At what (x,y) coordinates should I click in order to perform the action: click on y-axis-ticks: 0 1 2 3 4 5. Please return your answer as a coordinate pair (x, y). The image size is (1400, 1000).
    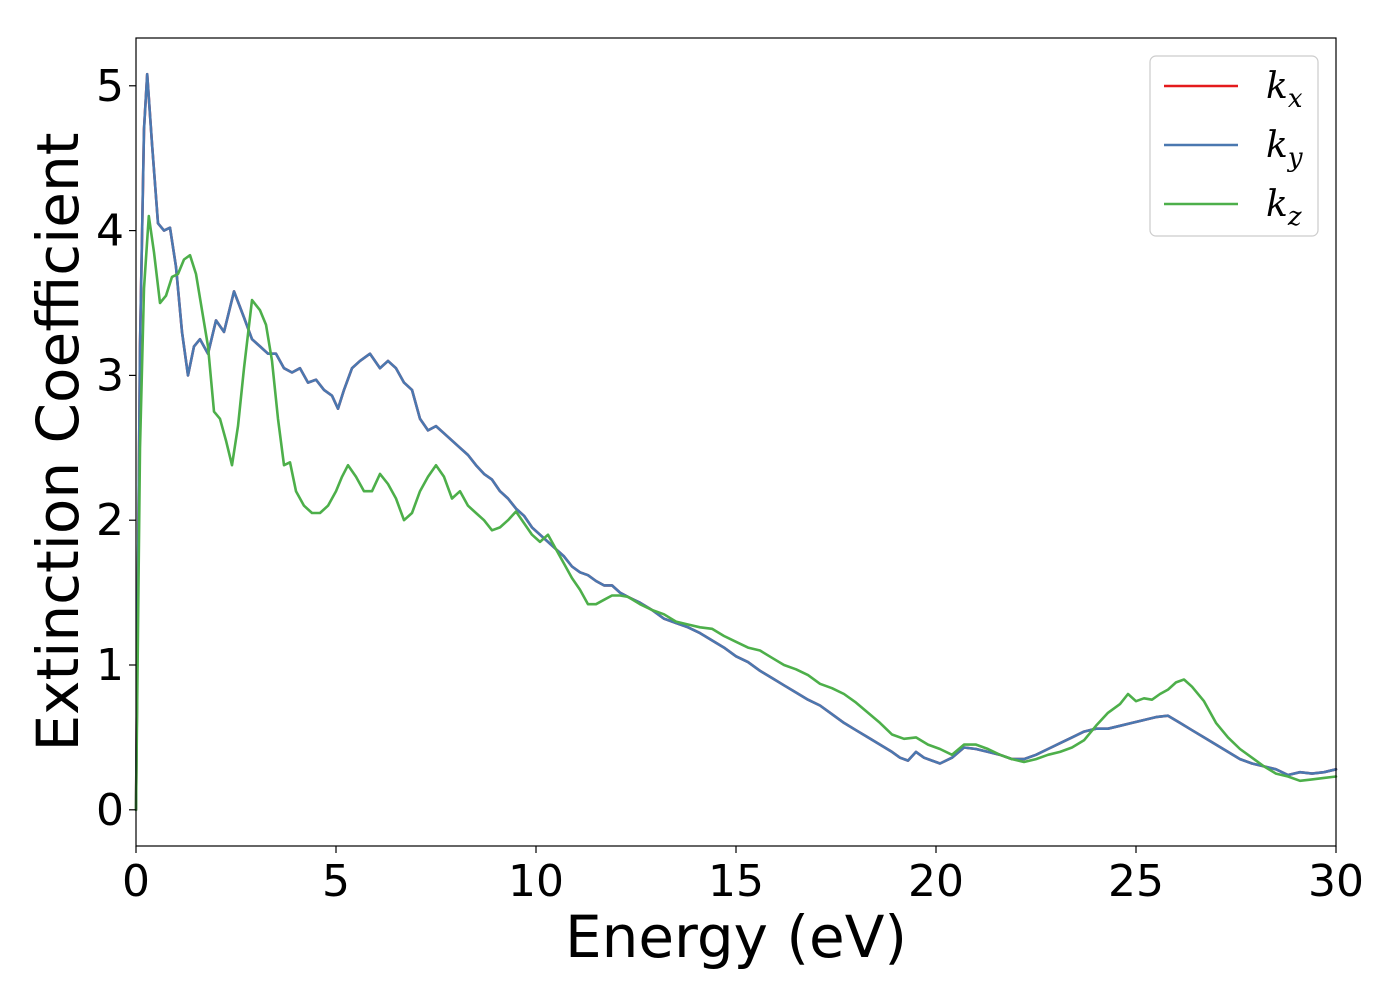
    Looking at the image, I should click on (116, 448).